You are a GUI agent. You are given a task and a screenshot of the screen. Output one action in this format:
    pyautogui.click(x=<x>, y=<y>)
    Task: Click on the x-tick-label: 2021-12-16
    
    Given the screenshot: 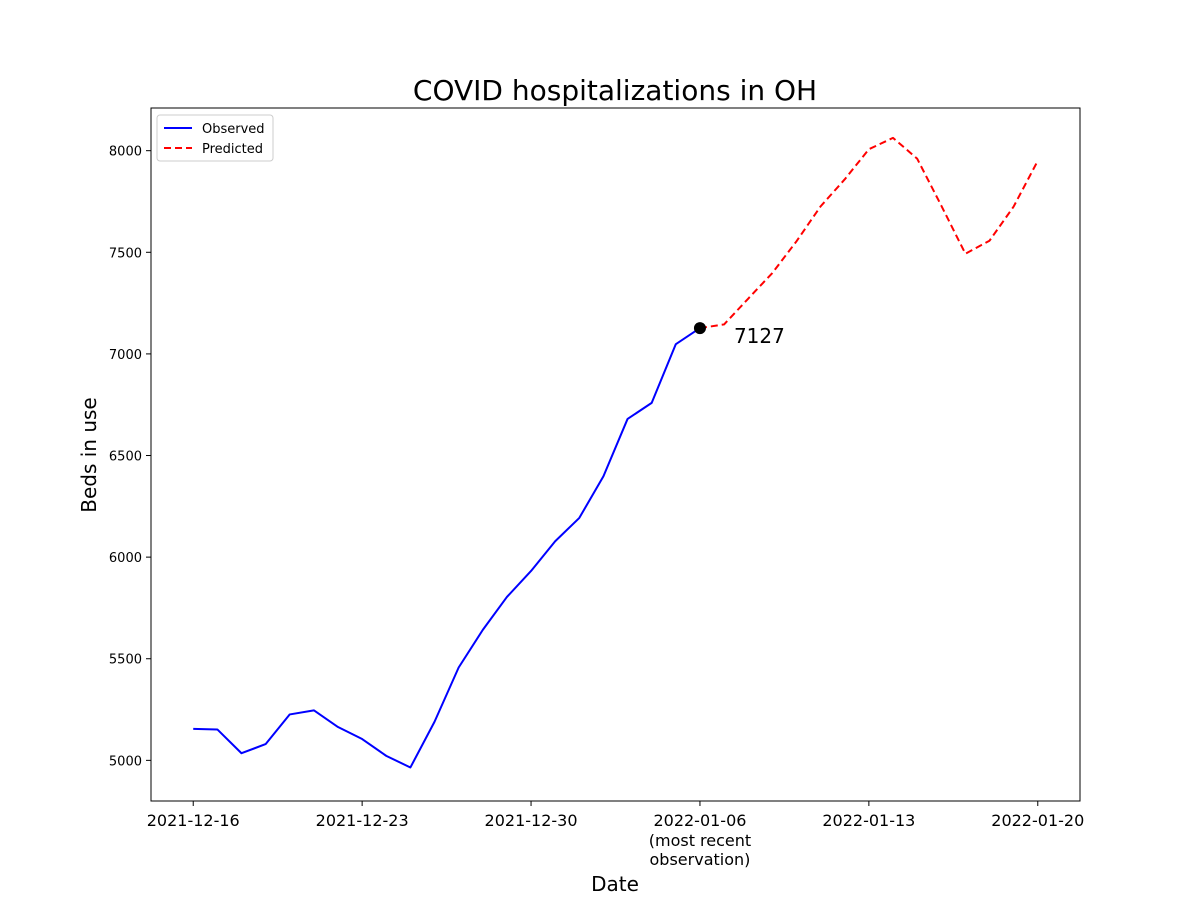 What is the action you would take?
    pyautogui.click(x=193, y=820)
    